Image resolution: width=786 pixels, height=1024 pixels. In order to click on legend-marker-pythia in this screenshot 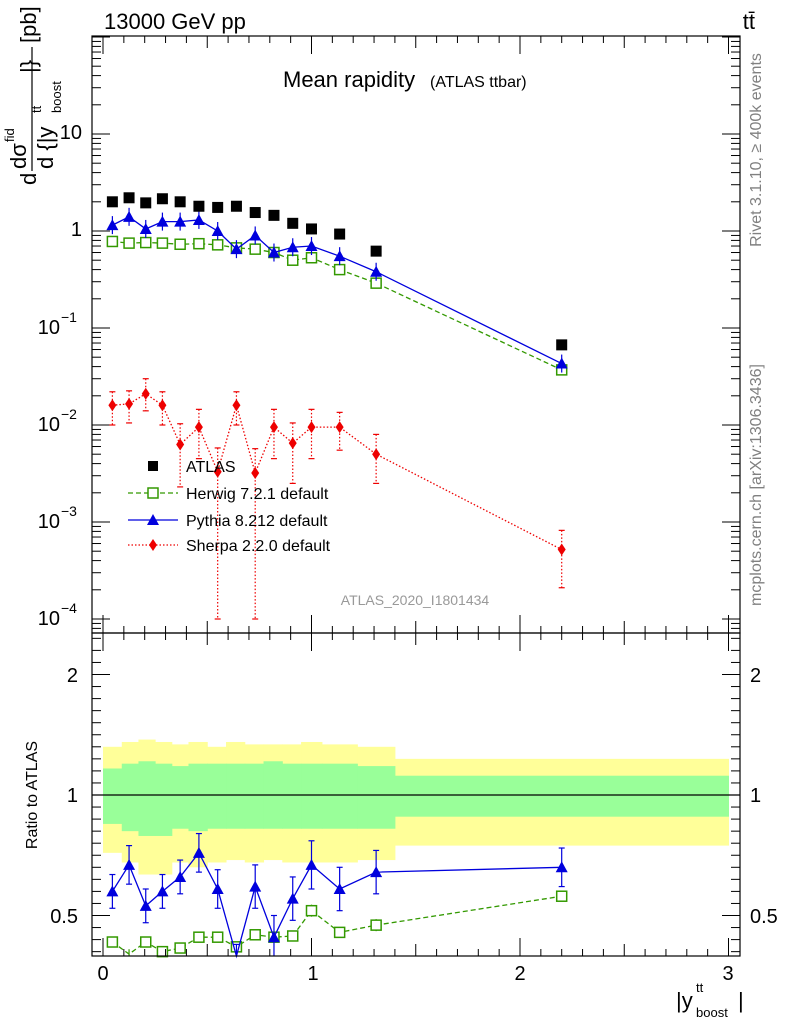, I will do `click(153, 519)`.